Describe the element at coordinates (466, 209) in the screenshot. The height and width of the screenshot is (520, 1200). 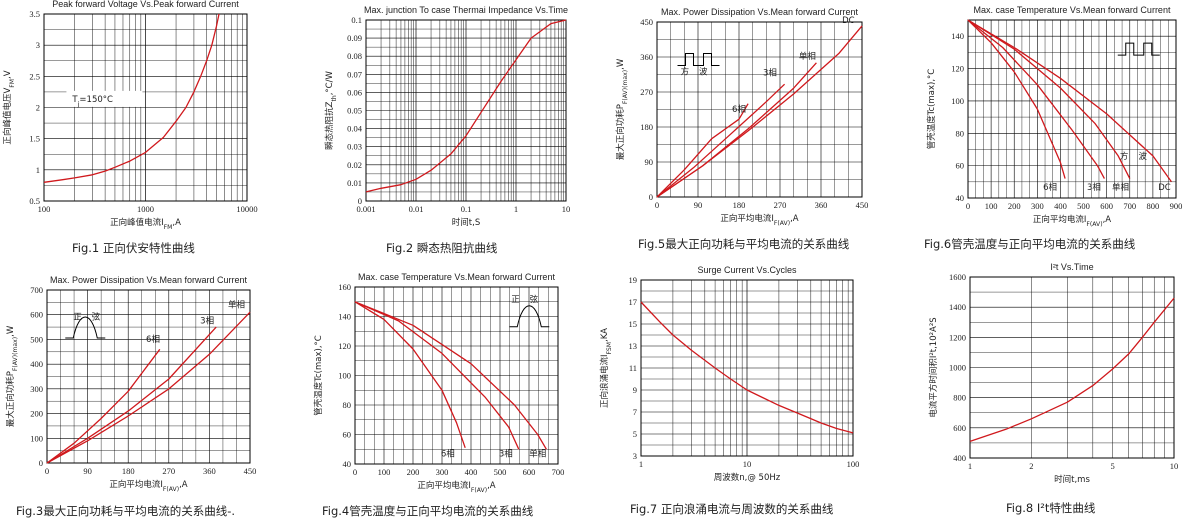
I see `x-tick-label: 0.1` at that location.